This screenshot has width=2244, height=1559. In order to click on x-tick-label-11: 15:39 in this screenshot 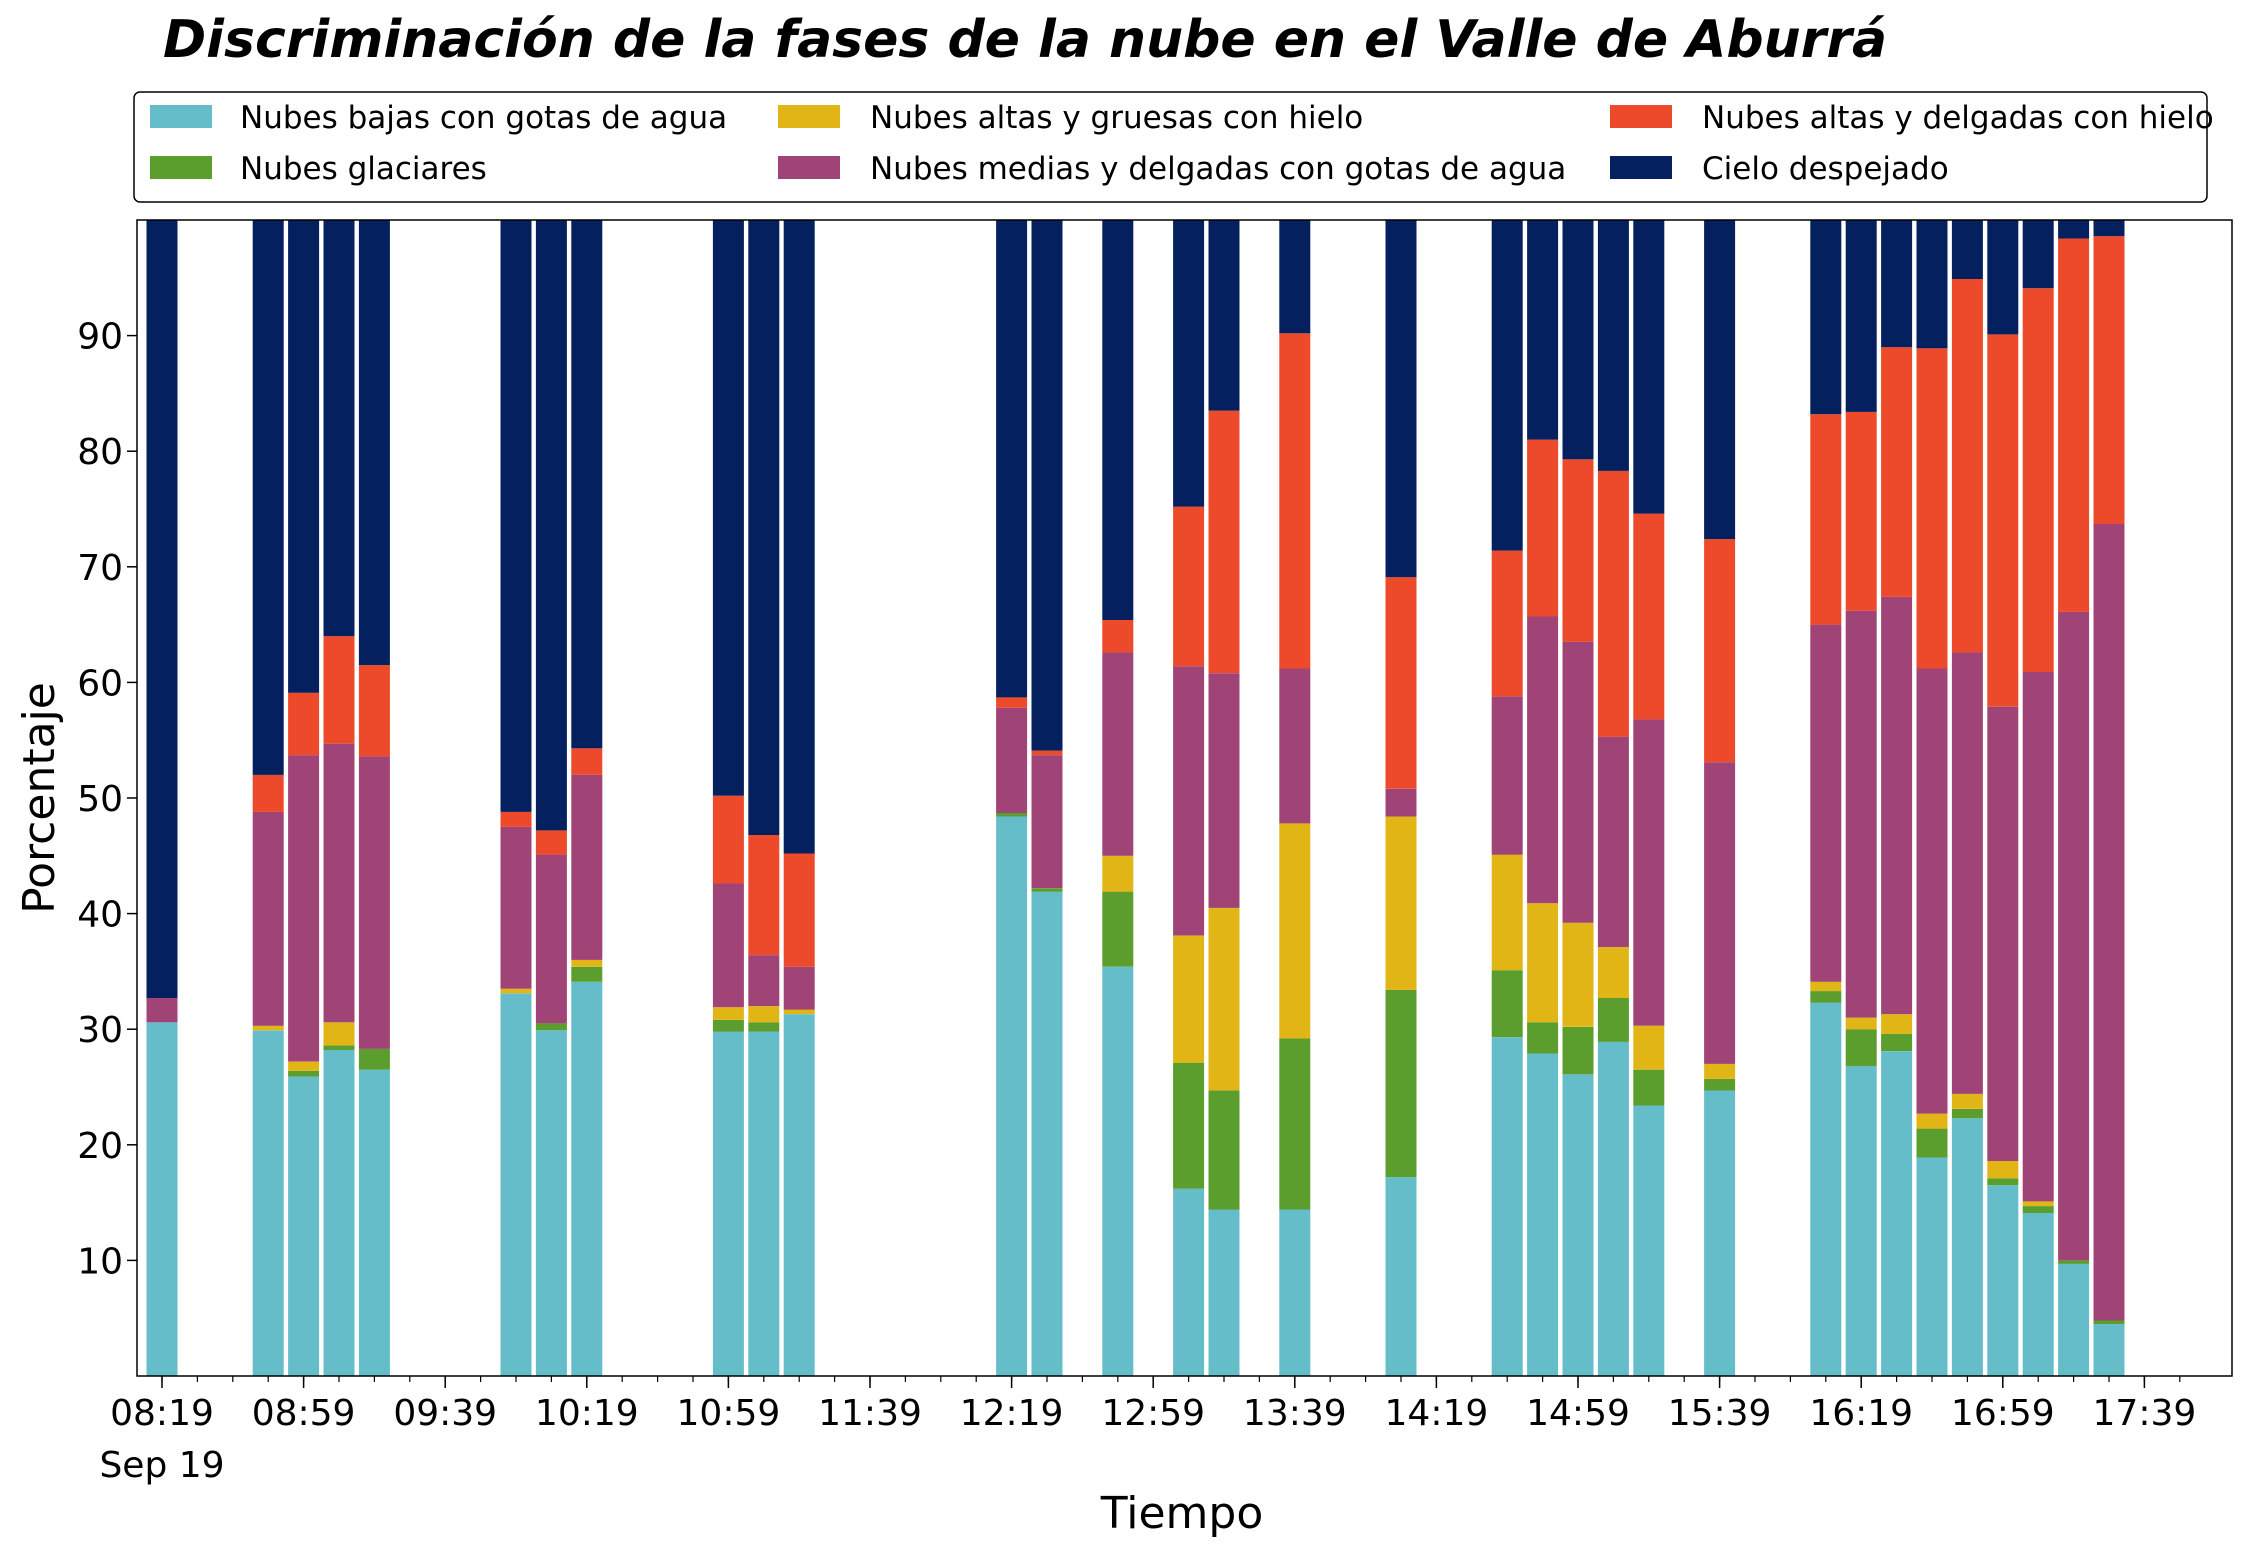, I will do `click(1720, 1413)`.